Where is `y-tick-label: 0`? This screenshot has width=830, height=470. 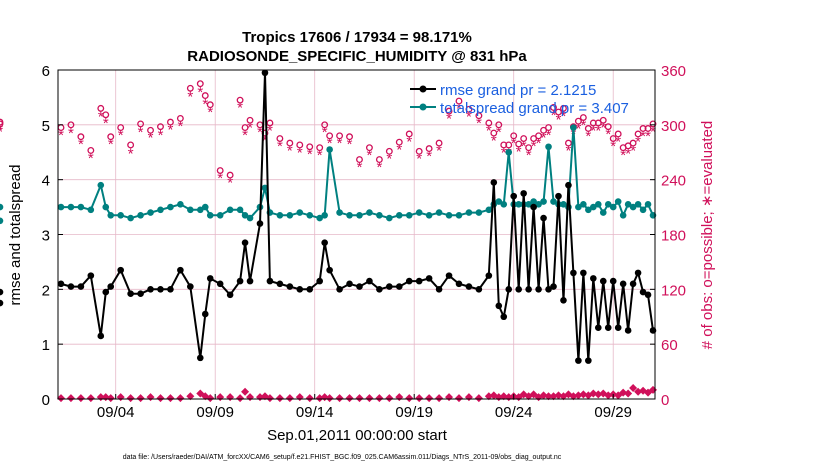 y-tick-label: 0 is located at coordinates (46, 400).